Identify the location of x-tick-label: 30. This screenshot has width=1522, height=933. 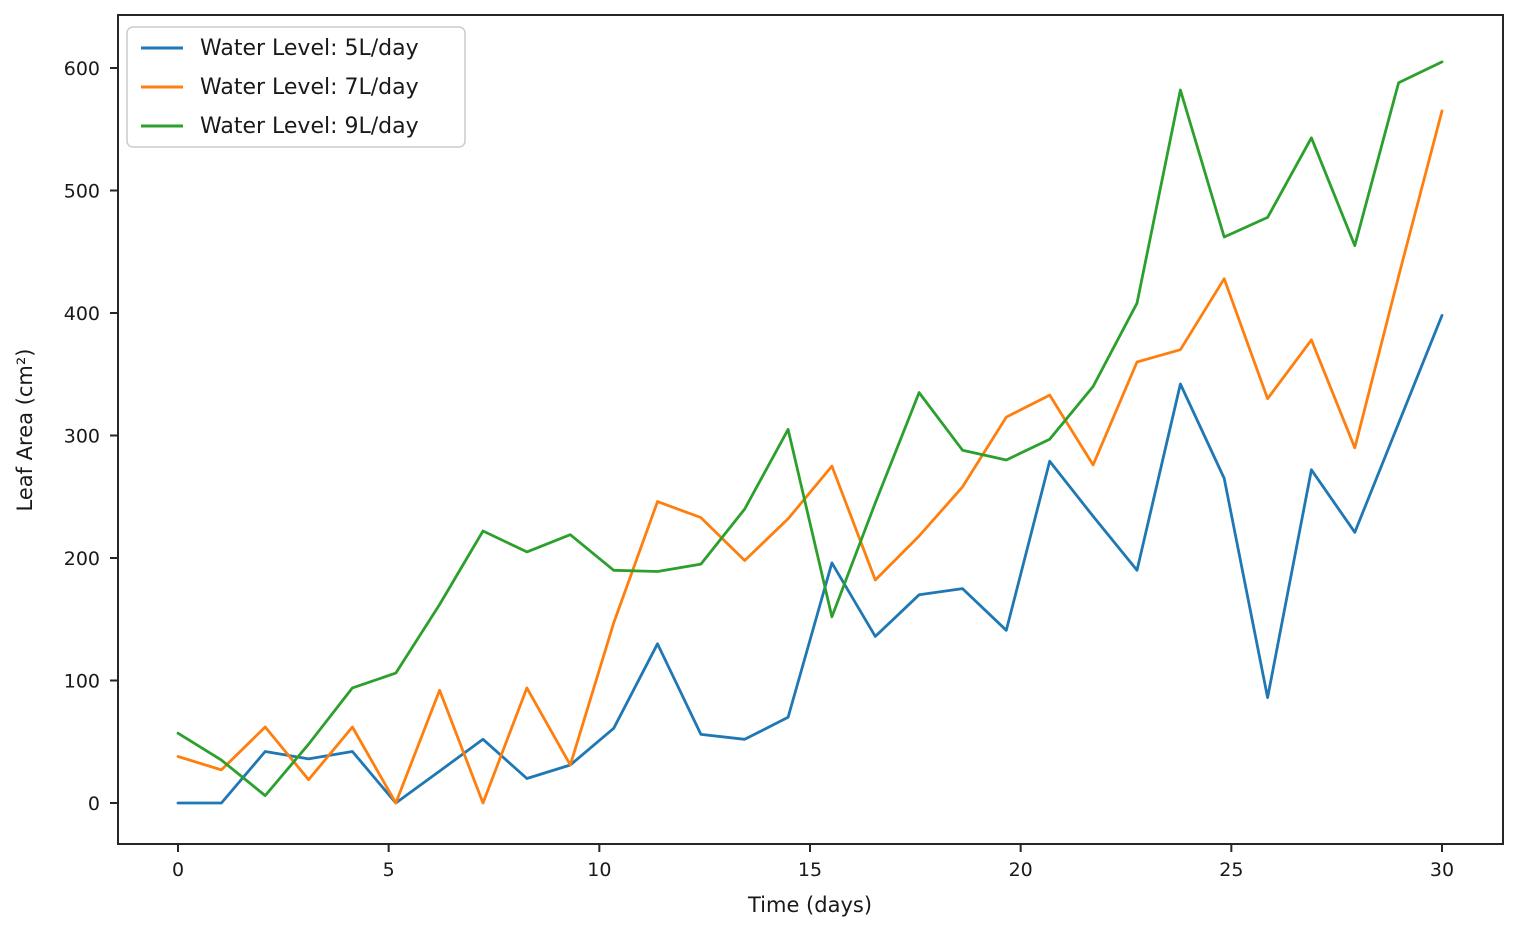
(1442, 870).